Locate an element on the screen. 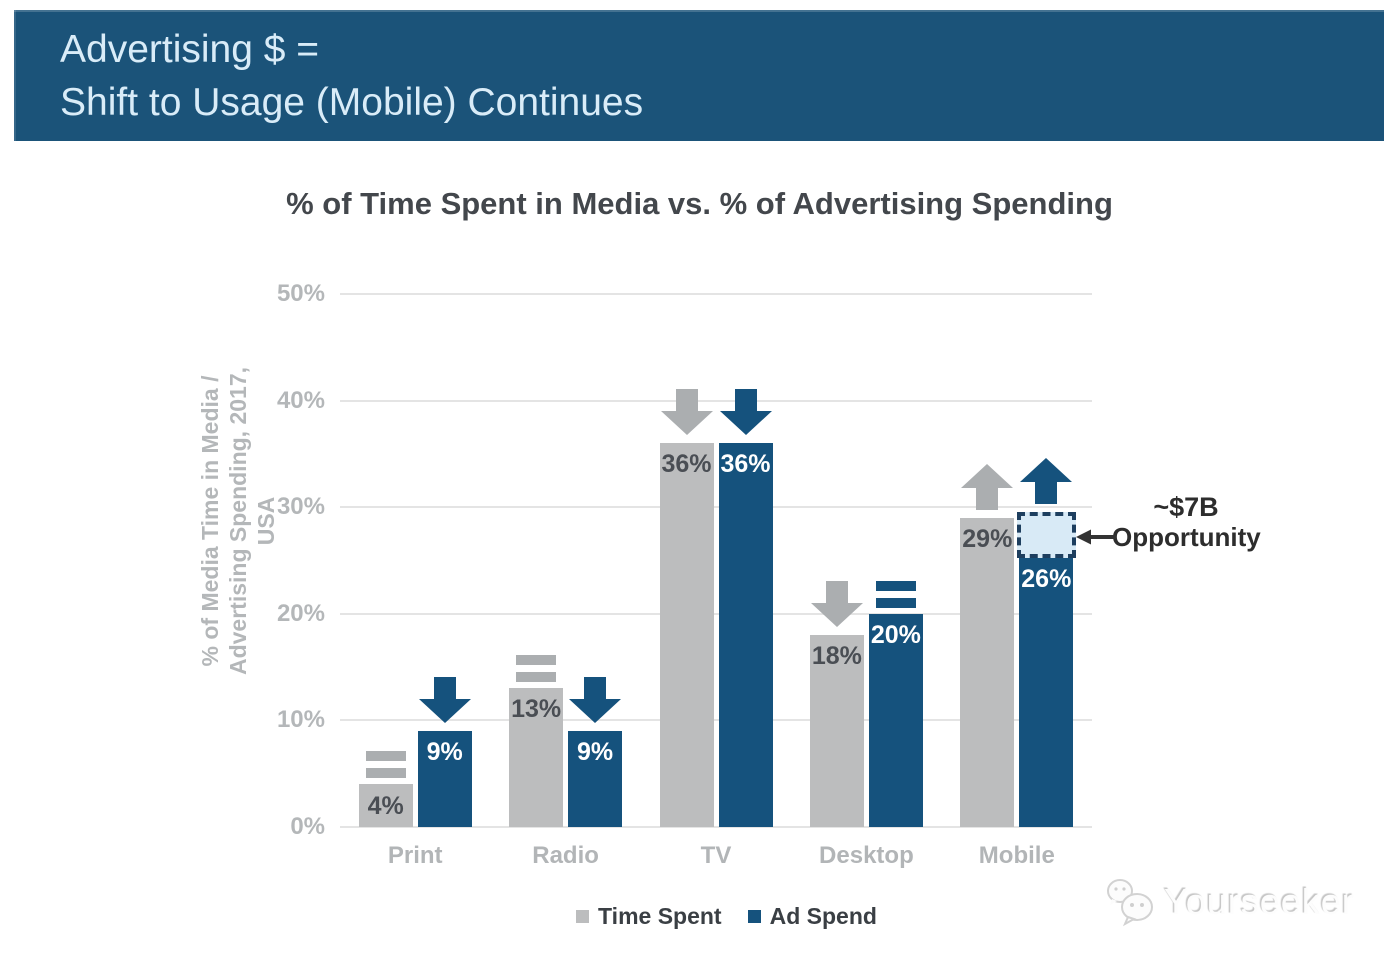 The height and width of the screenshot is (960, 1399). legend-item-time-spent: Time Spent is located at coordinates (649, 916).